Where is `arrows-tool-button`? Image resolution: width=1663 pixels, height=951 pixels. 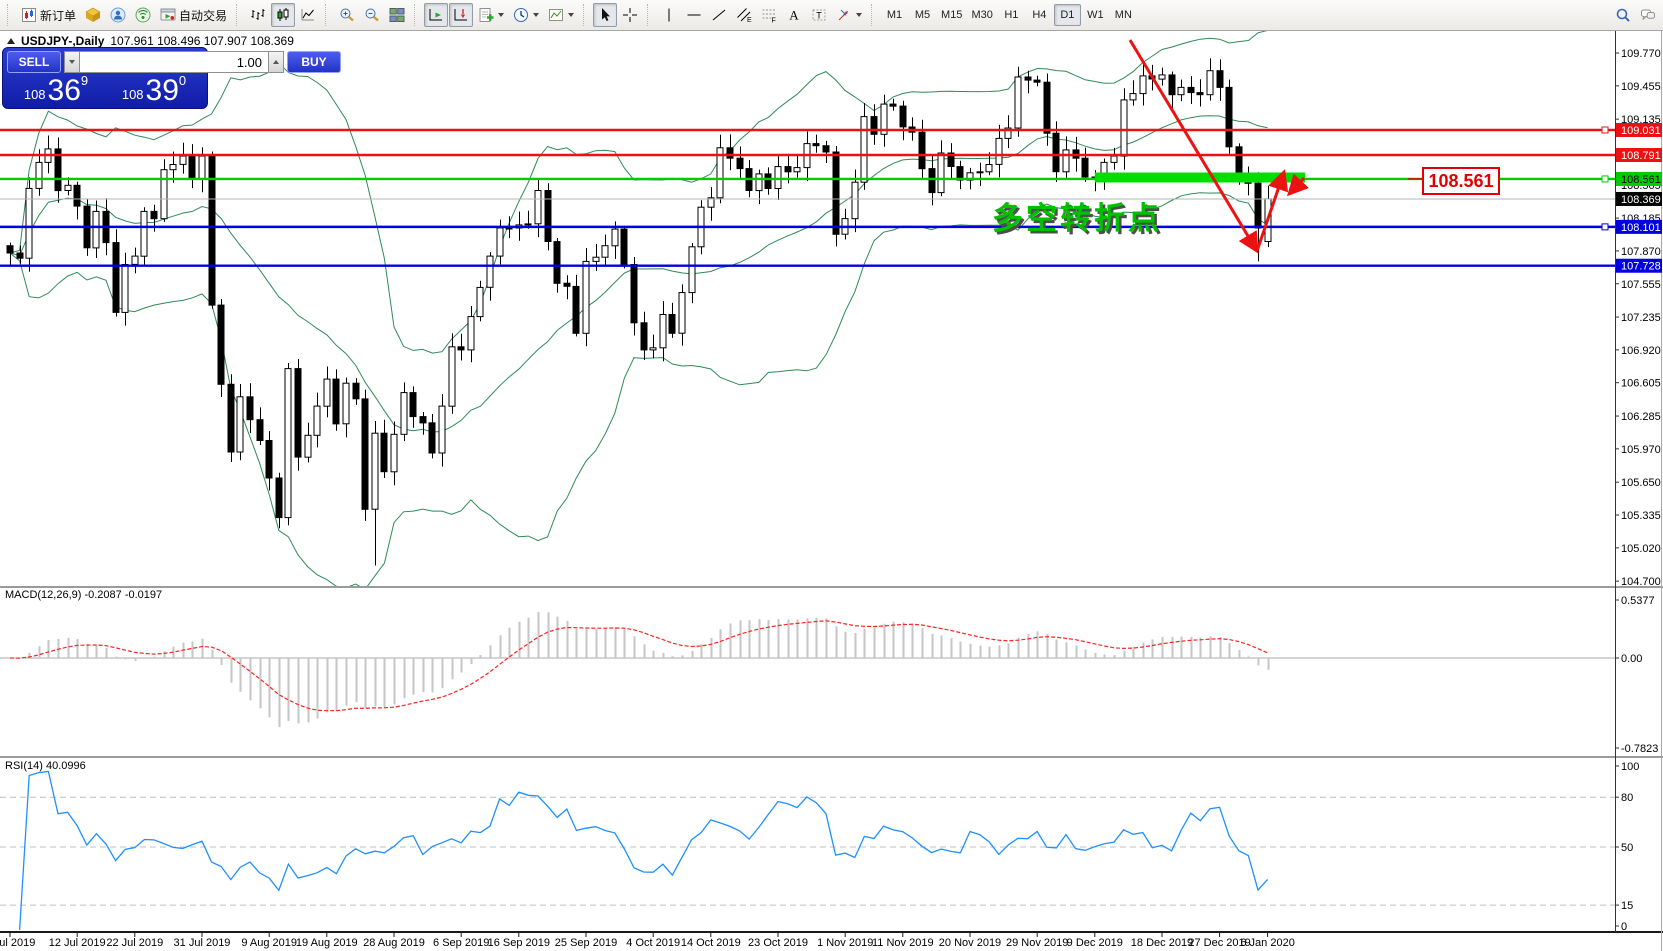
arrows-tool-button is located at coordinates (849, 15).